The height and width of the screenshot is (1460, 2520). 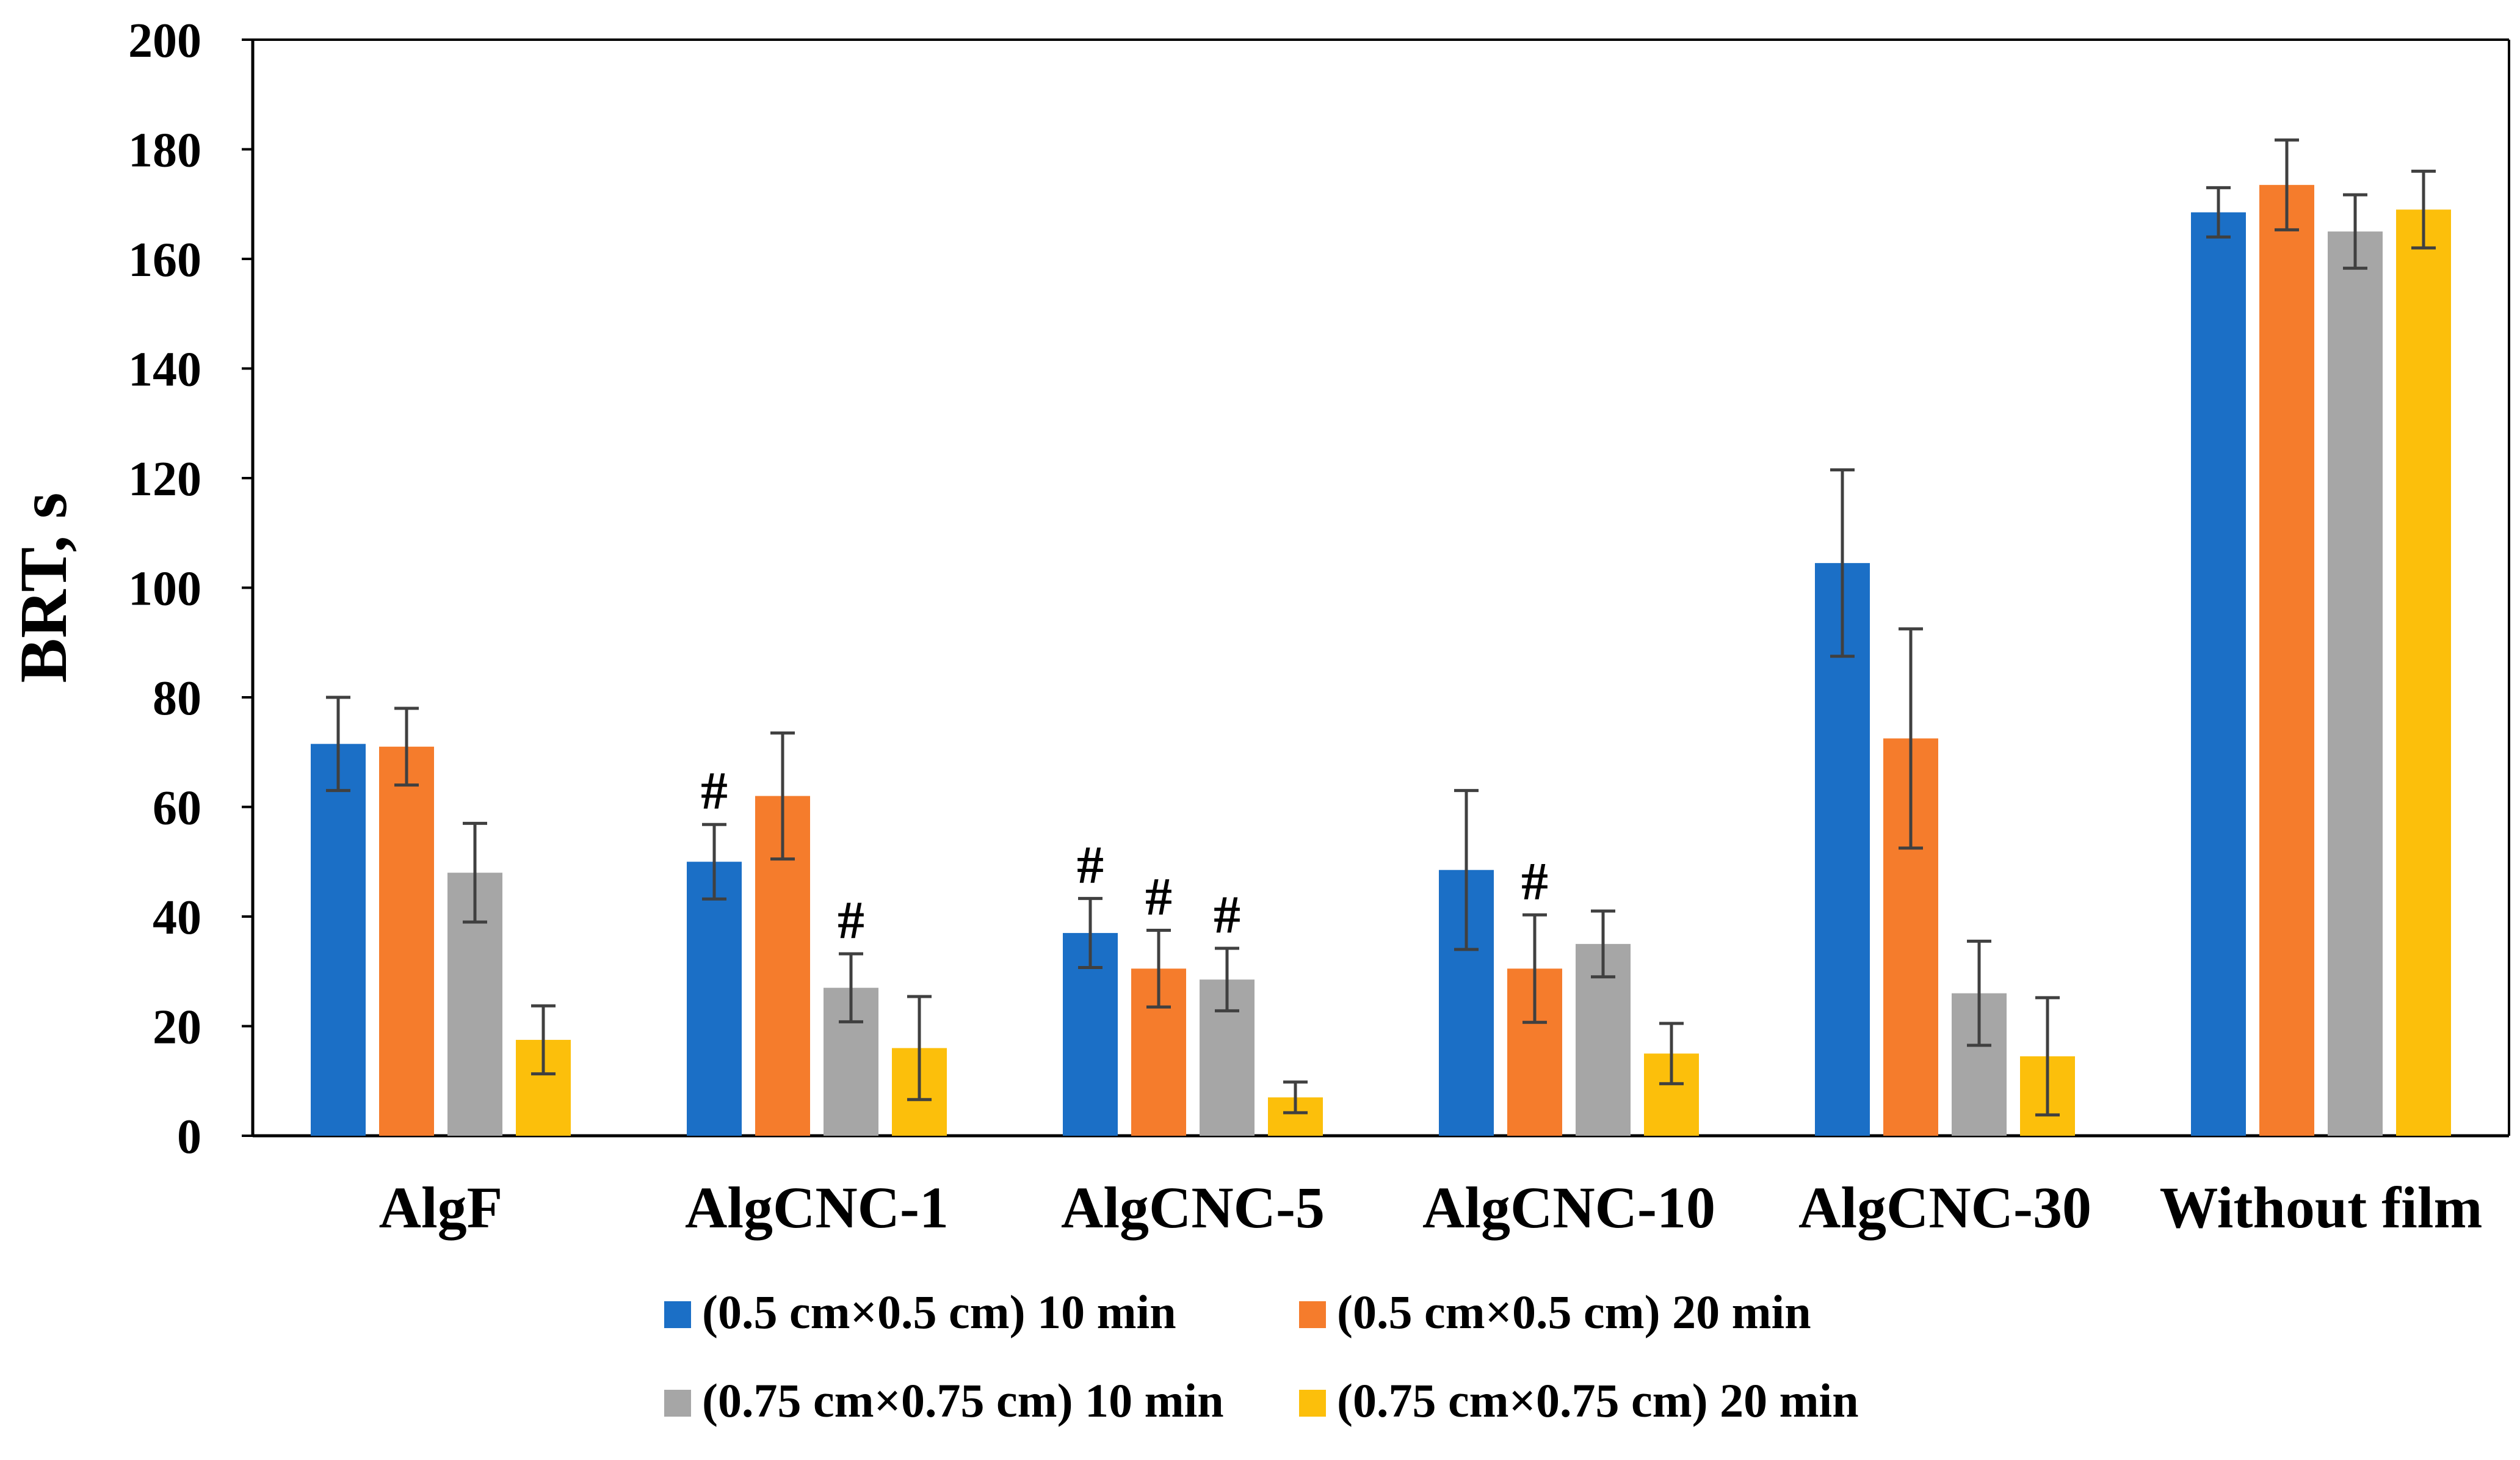 What do you see at coordinates (164, 370) in the screenshot?
I see `y-tick-label: 140` at bounding box center [164, 370].